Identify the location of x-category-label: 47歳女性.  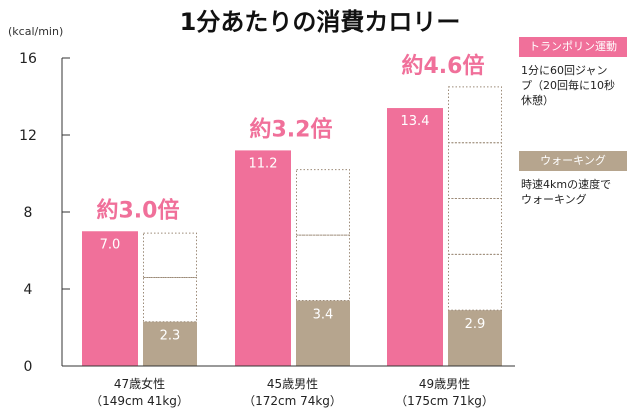
(139, 383).